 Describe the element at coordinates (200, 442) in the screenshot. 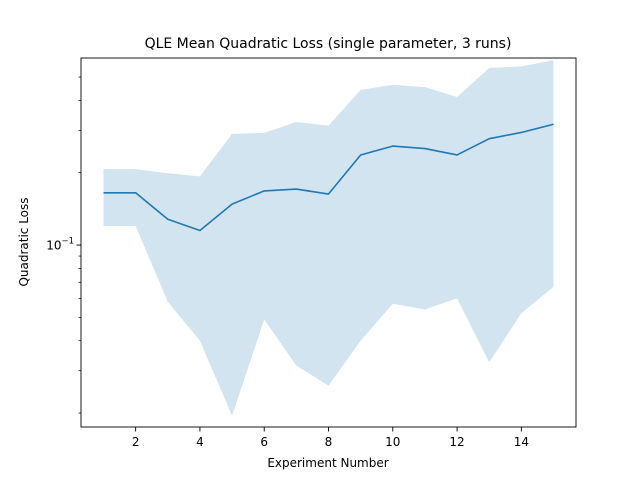

I see `x-tick-label: 4` at that location.